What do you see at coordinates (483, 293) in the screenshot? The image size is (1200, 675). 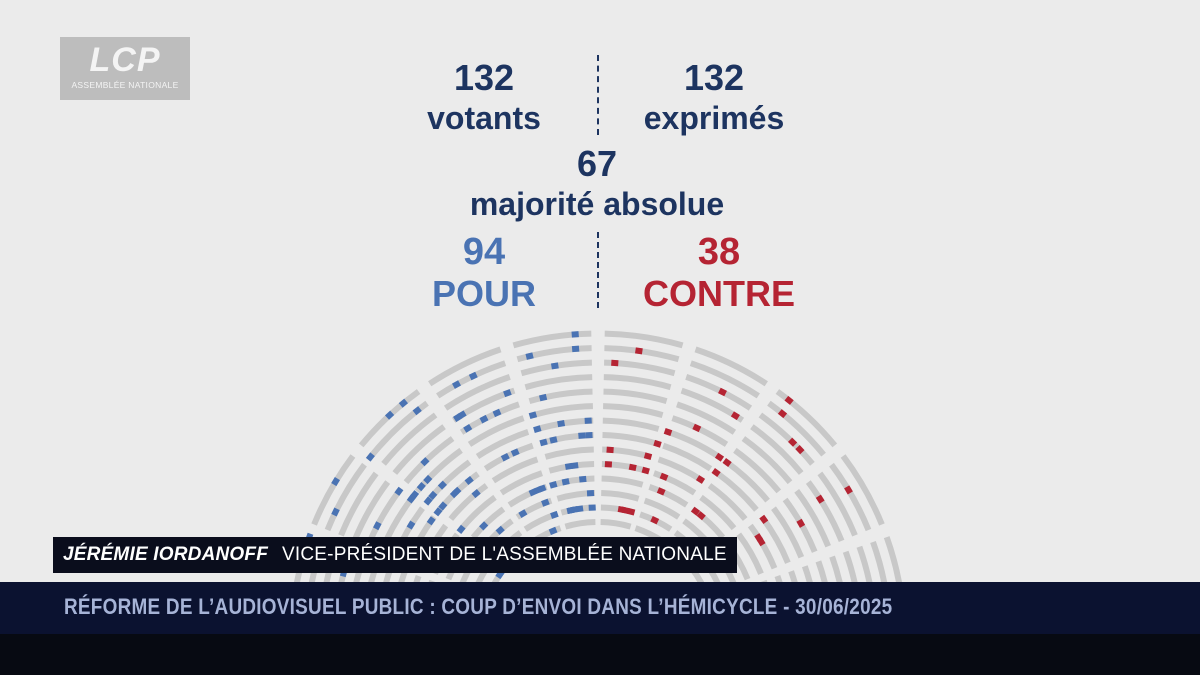 I see `pour-label: POUR` at bounding box center [483, 293].